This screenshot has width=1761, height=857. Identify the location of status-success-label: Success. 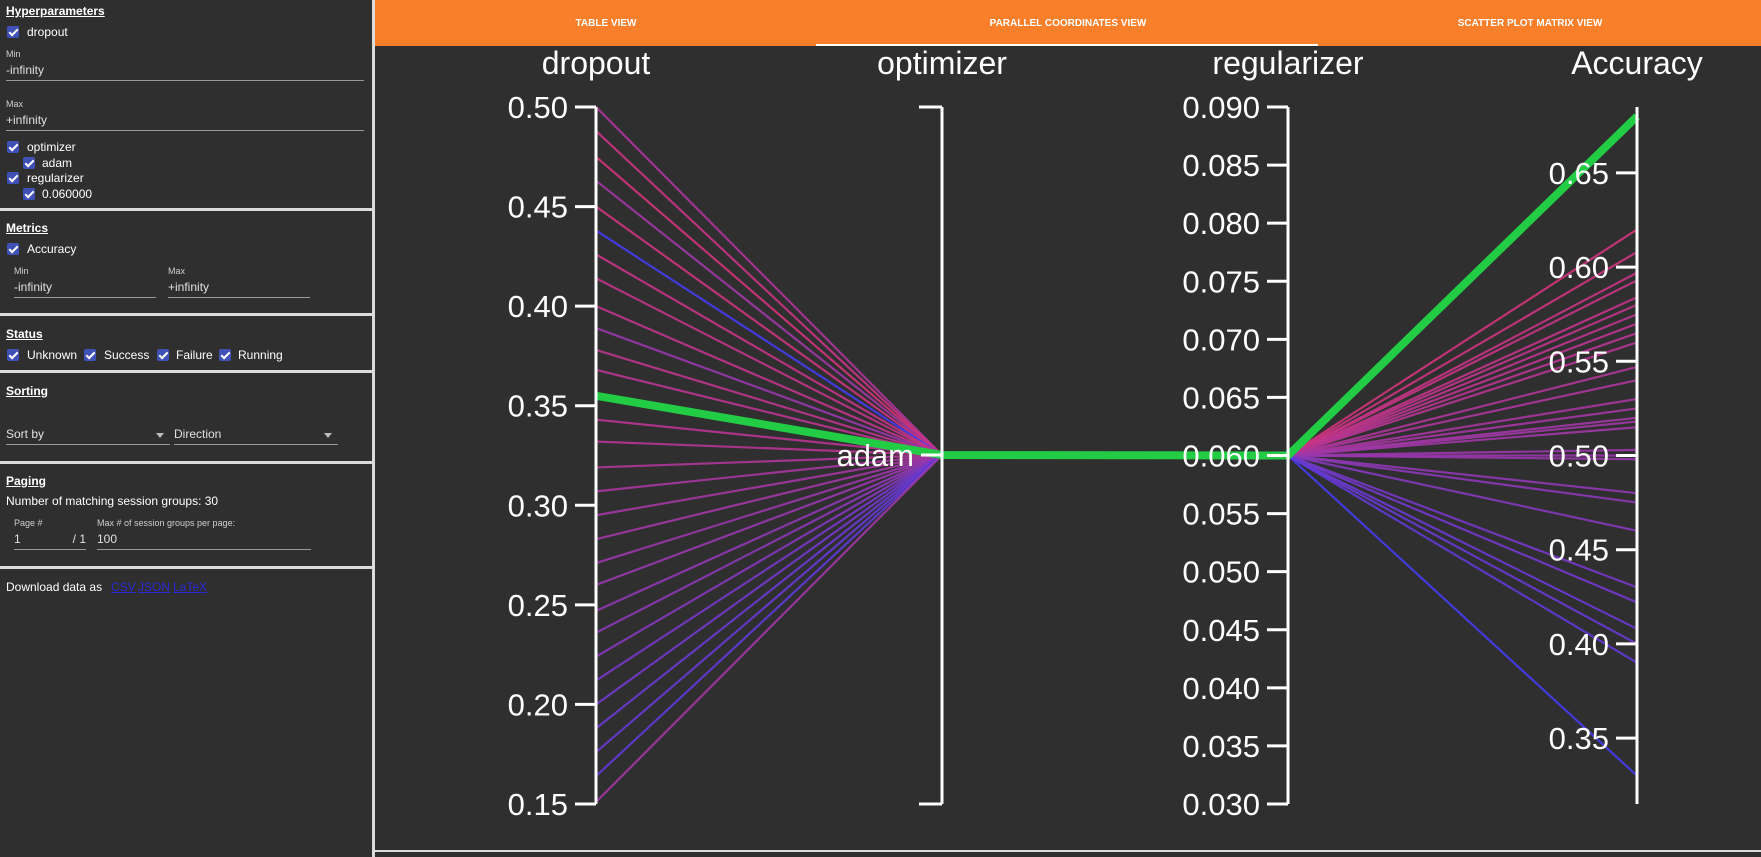
(127, 355).